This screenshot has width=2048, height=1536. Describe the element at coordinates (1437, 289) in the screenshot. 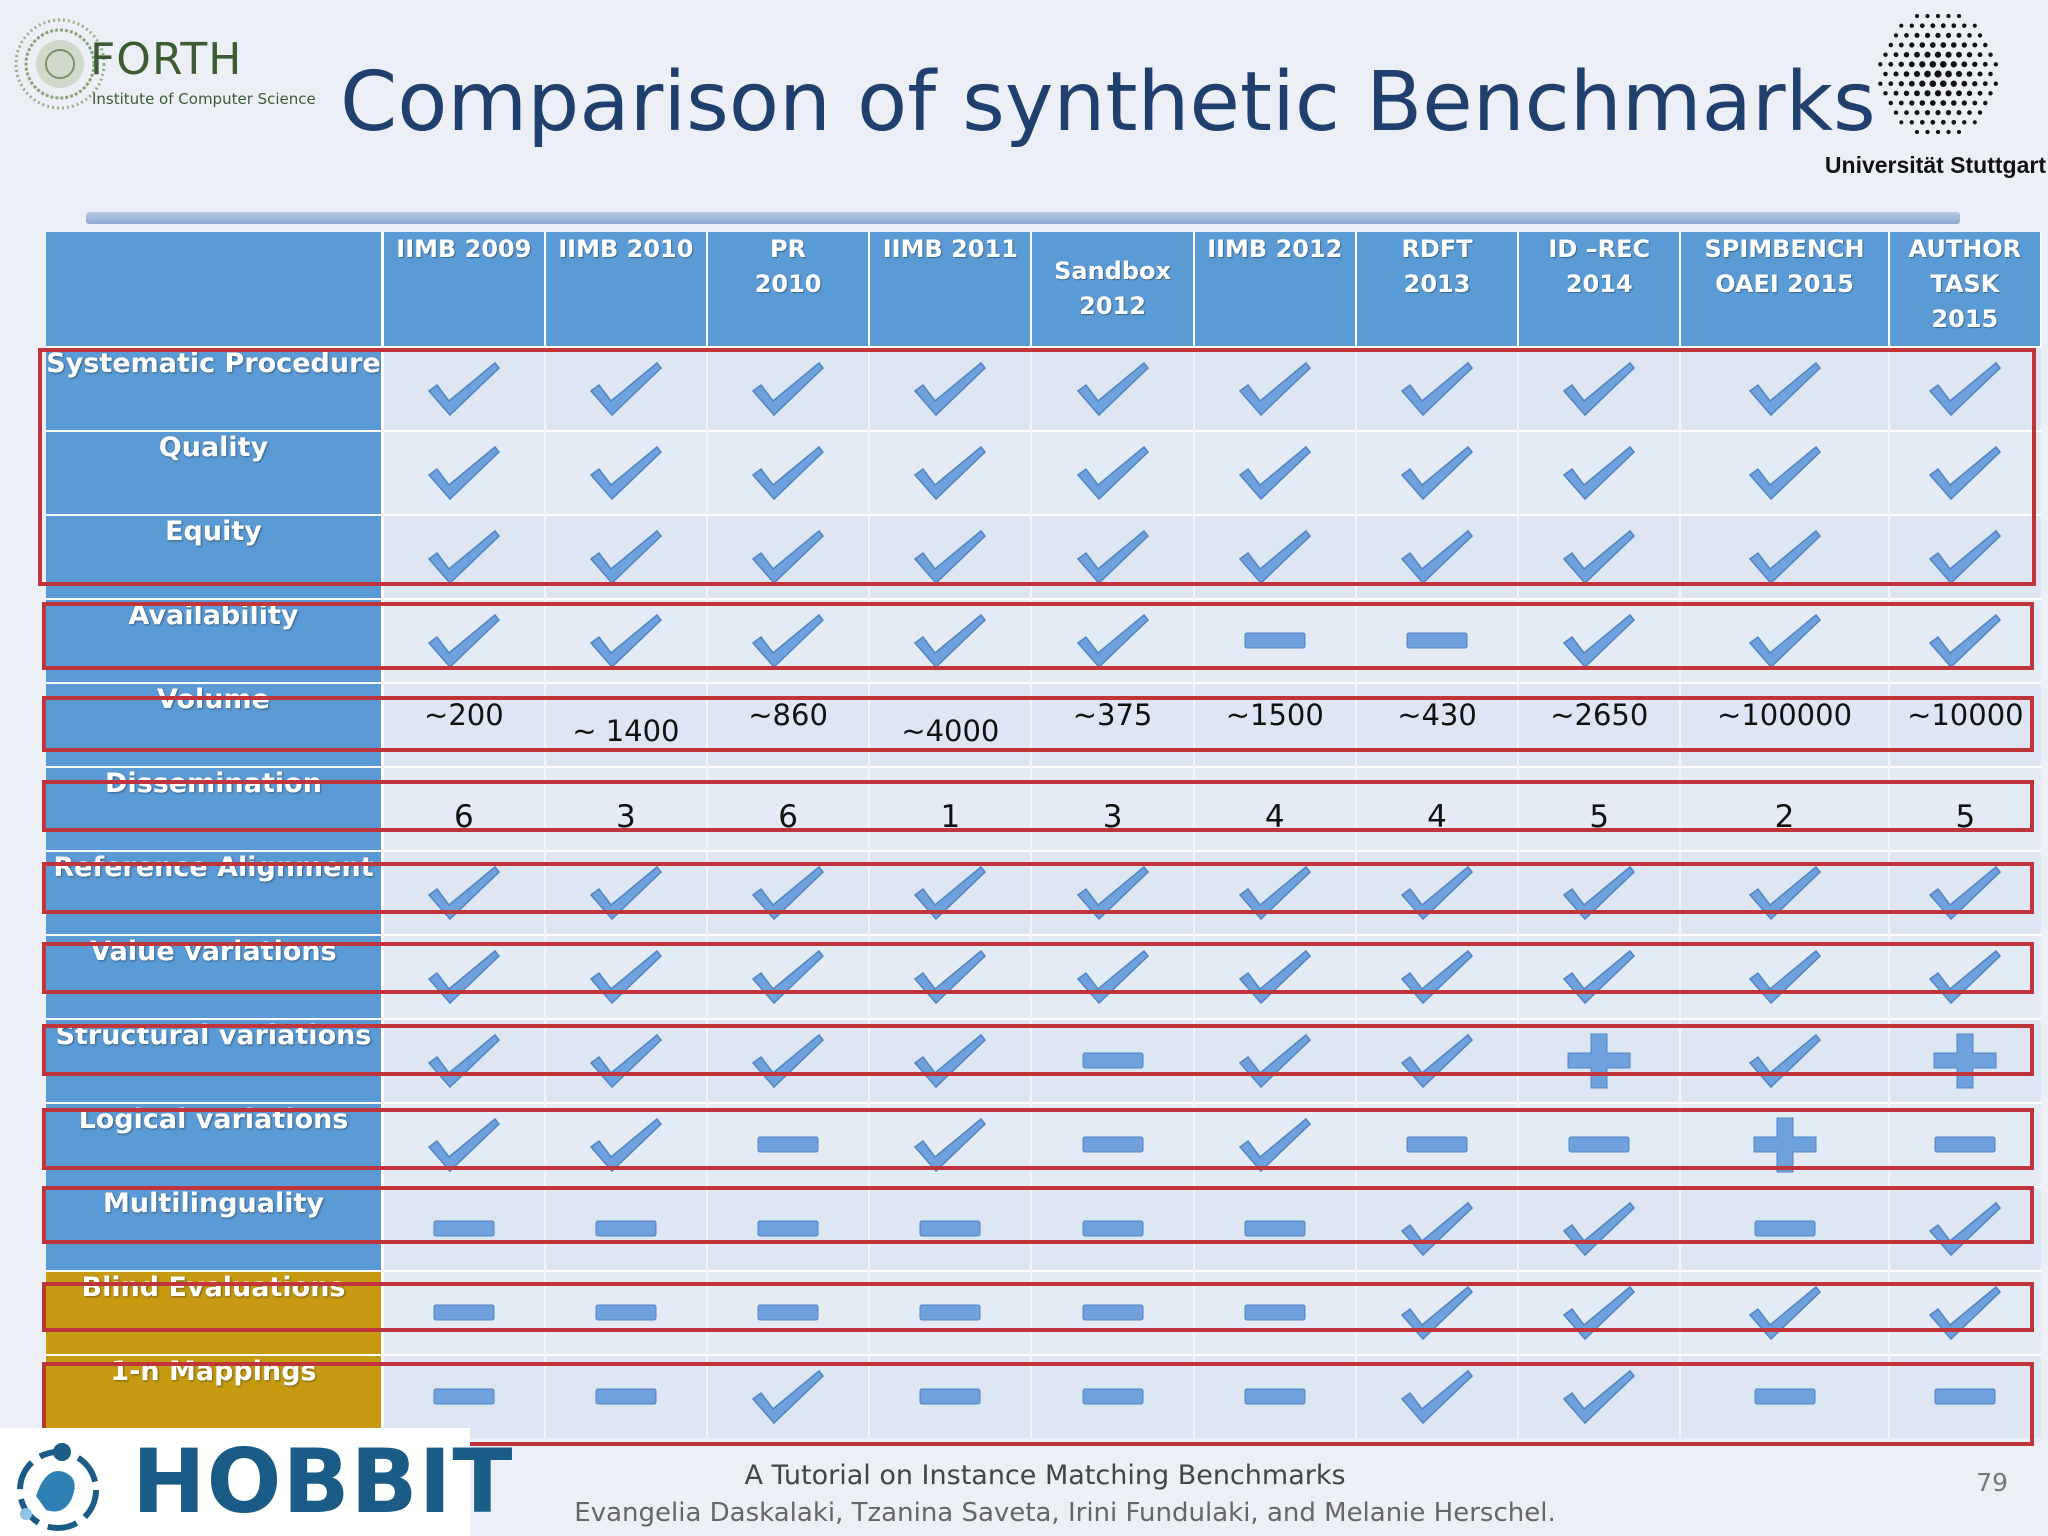

I see `column-header: RDFT 2013` at that location.